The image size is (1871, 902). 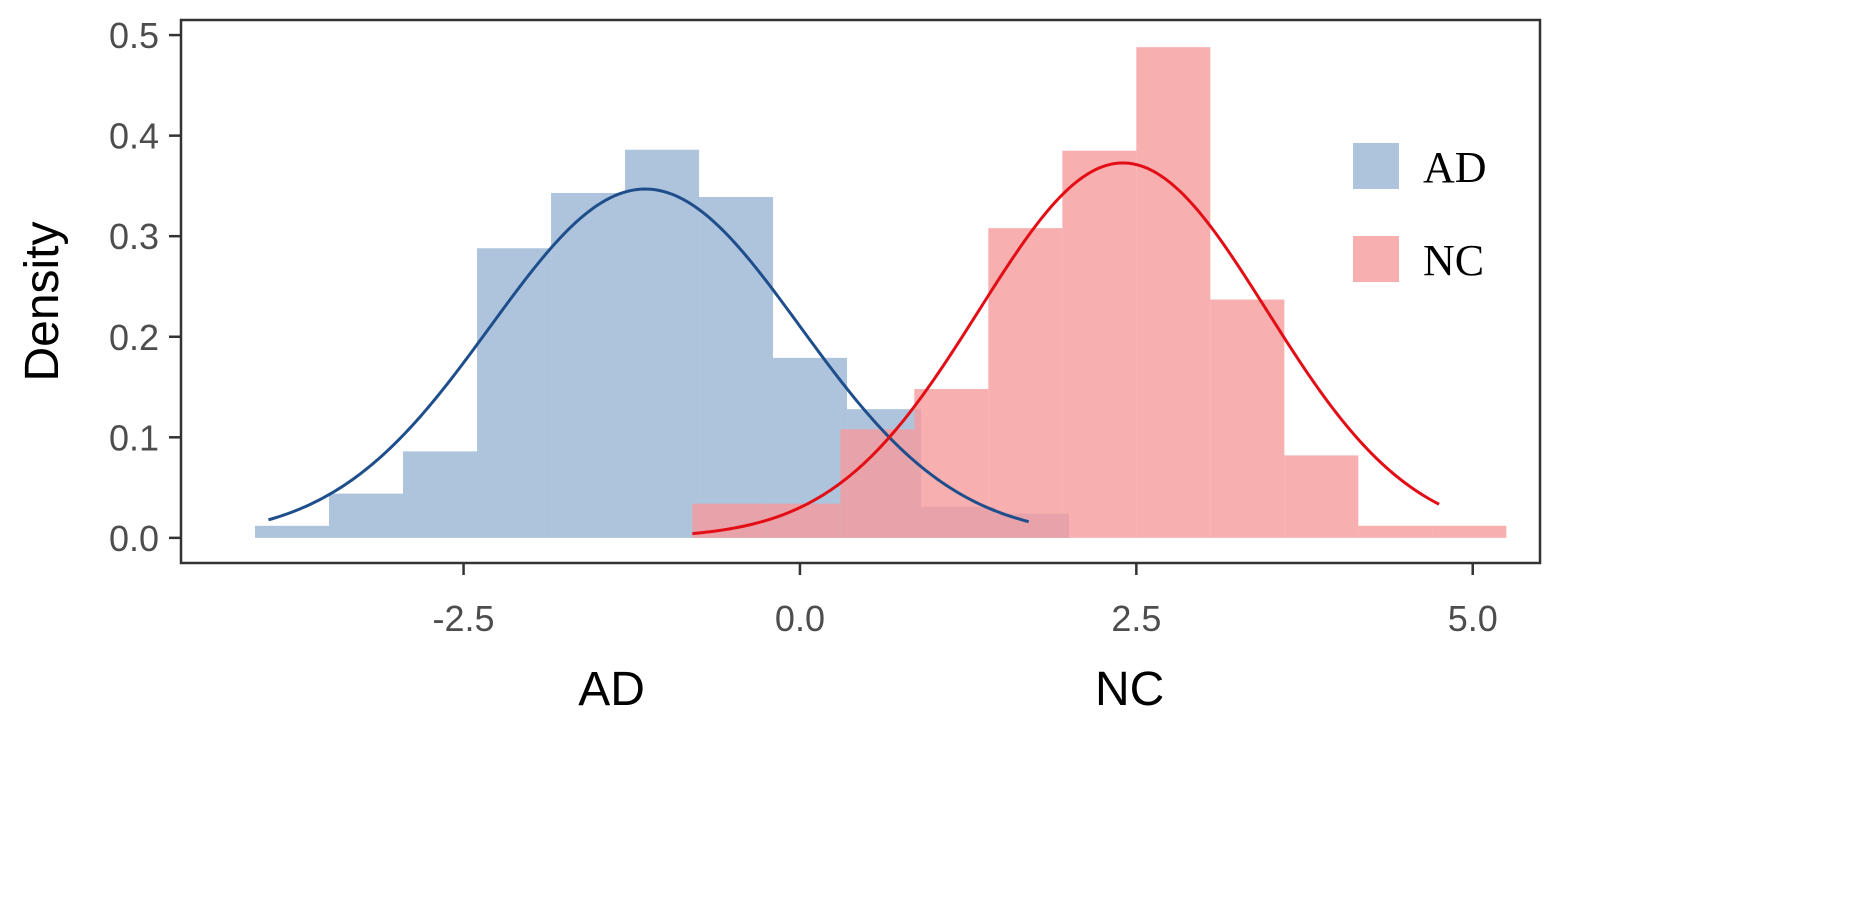 I want to click on y-tick-label-1: 0.1, so click(x=134, y=437).